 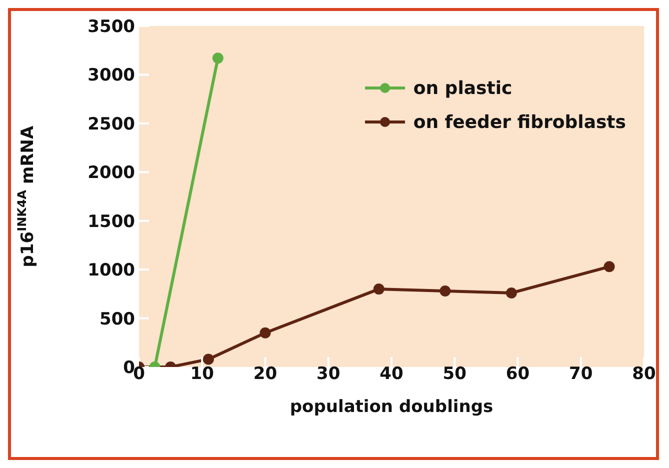 I want to click on y-tick-label: 2500, so click(x=112, y=124).